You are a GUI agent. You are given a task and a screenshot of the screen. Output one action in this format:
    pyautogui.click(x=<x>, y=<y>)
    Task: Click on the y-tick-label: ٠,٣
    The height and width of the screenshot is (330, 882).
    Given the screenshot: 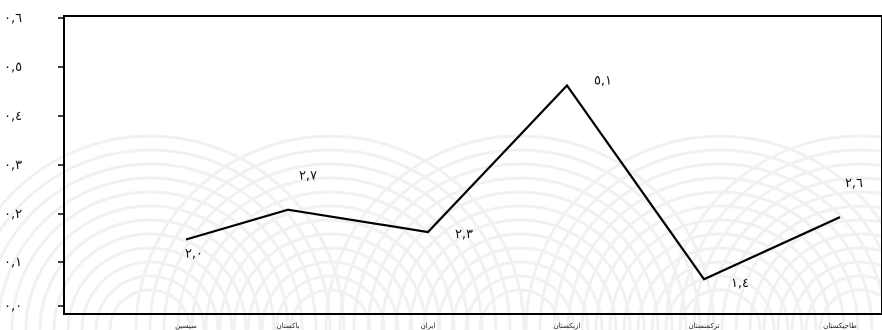 What is the action you would take?
    pyautogui.click(x=13, y=165)
    